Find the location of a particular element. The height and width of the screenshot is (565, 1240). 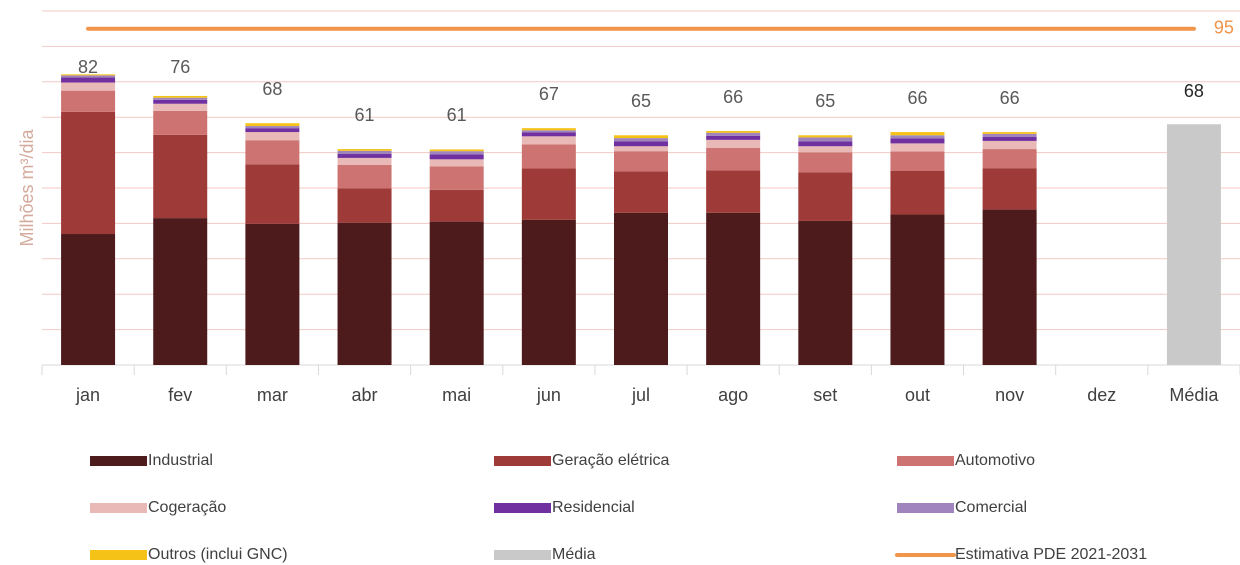

x-tick-label: fev is located at coordinates (180, 395).